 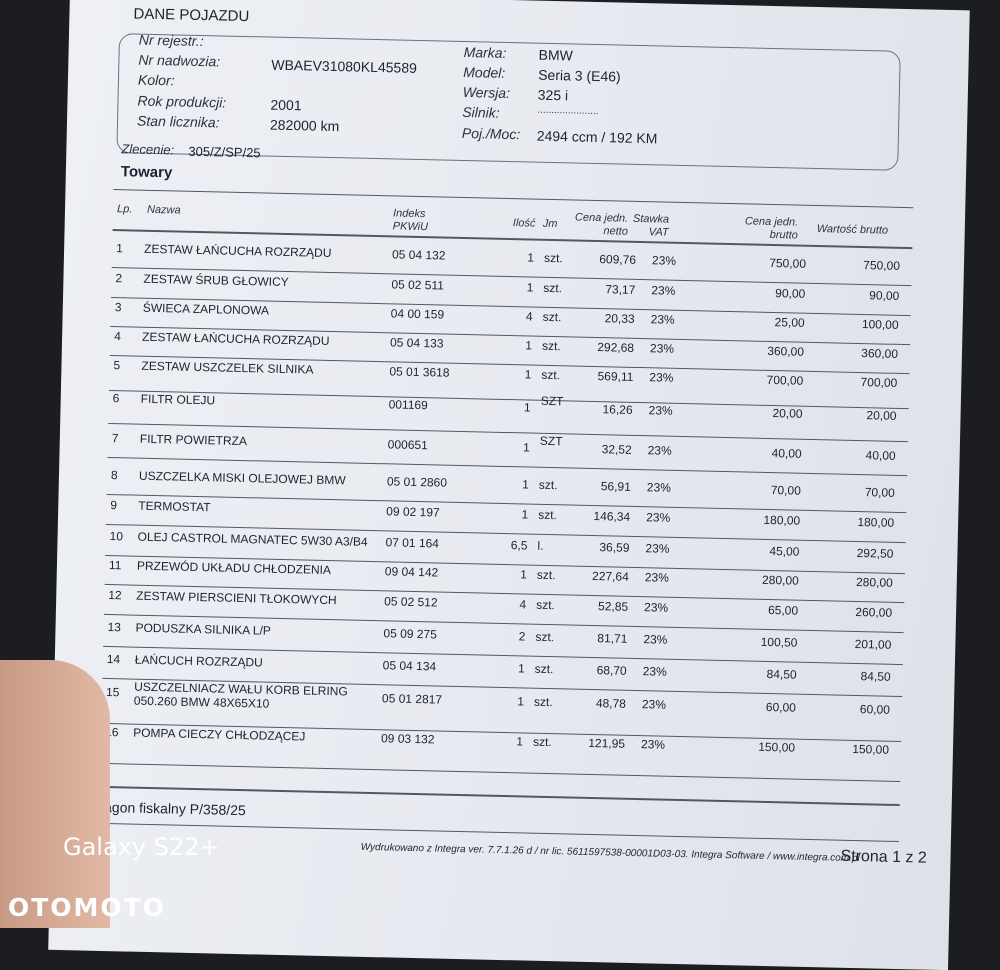 What do you see at coordinates (206, 309) in the screenshot?
I see `cell-name: ŚWIECA ZAPLONOWA` at bounding box center [206, 309].